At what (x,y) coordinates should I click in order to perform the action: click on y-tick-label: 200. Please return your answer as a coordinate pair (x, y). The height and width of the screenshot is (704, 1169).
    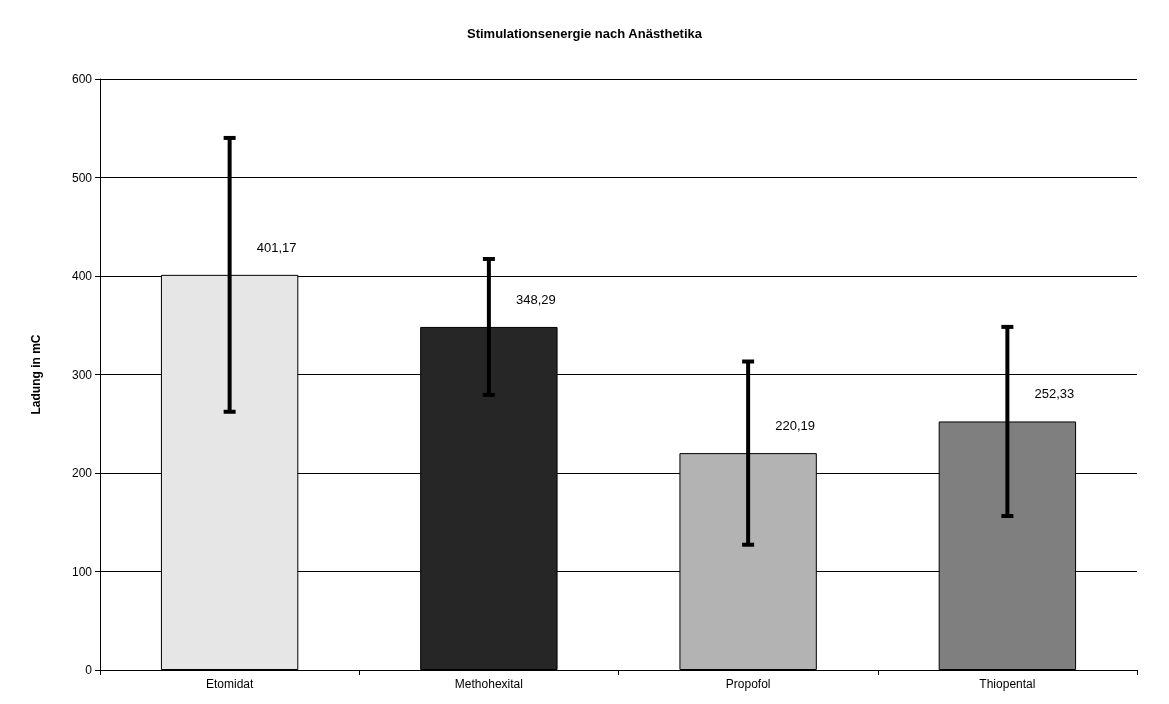
    Looking at the image, I should click on (82, 473).